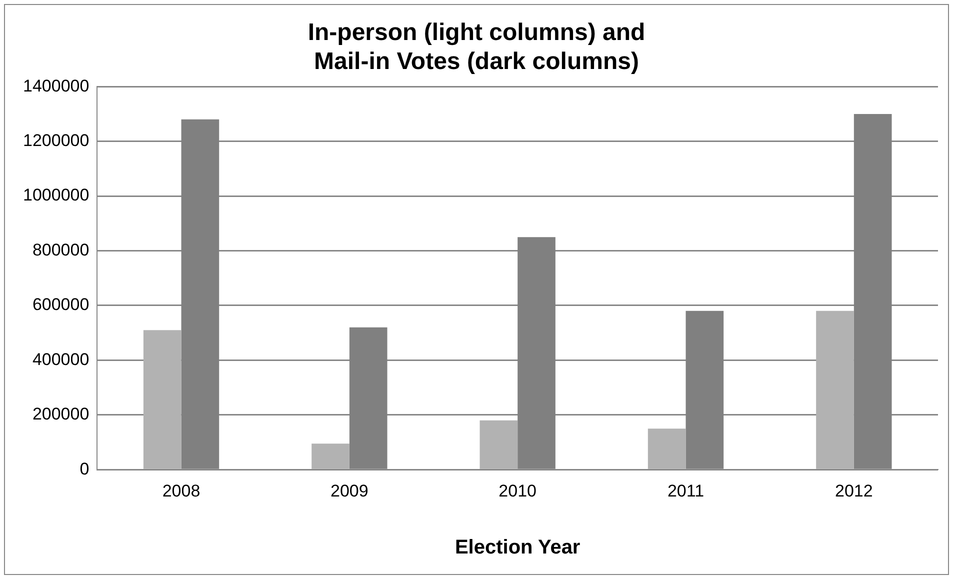 The height and width of the screenshot is (581, 955). Describe the element at coordinates (61, 250) in the screenshot. I see `y-tick-label: 800000` at that location.